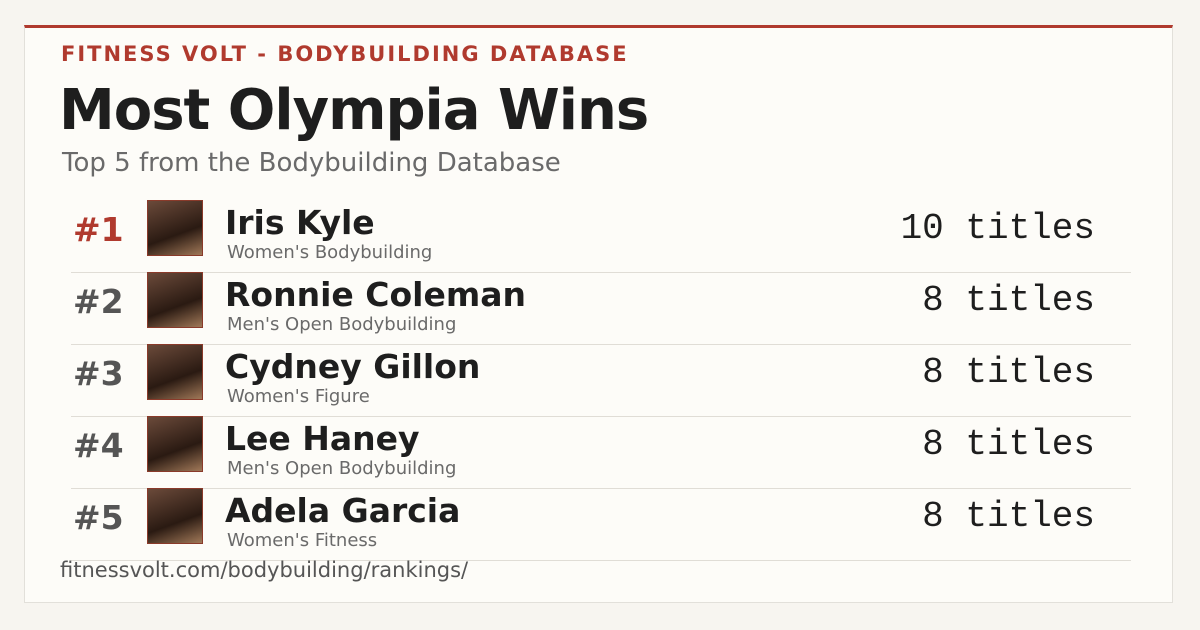  What do you see at coordinates (601, 524) in the screenshot?
I see `ranking-row: #5 Adela Garcia Women's Fitness 8 titles` at bounding box center [601, 524].